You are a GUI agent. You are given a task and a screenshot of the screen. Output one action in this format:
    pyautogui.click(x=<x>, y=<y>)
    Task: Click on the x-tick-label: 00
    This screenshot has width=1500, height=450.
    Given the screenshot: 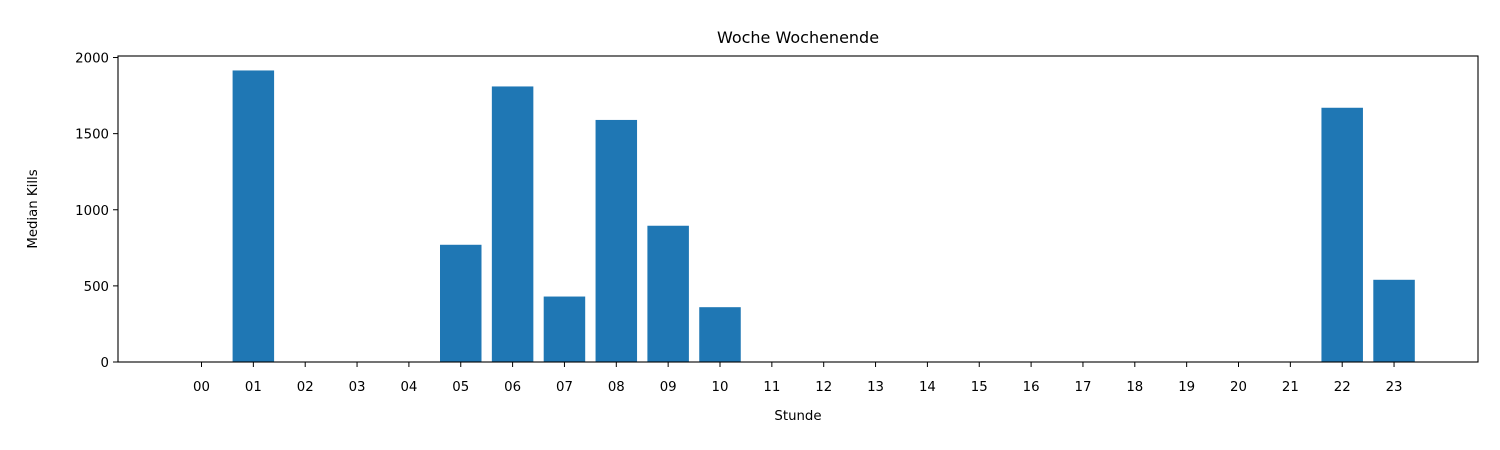 What is the action you would take?
    pyautogui.click(x=201, y=387)
    